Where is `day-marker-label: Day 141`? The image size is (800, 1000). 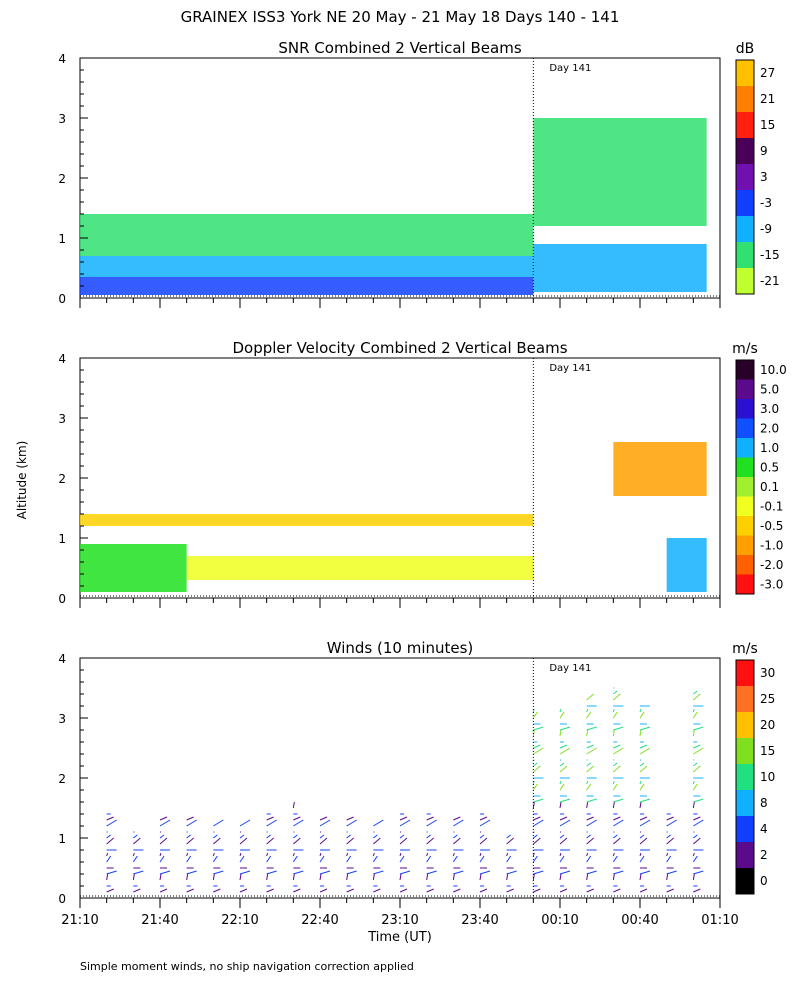 day-marker-label: Day 141 is located at coordinates (570, 68).